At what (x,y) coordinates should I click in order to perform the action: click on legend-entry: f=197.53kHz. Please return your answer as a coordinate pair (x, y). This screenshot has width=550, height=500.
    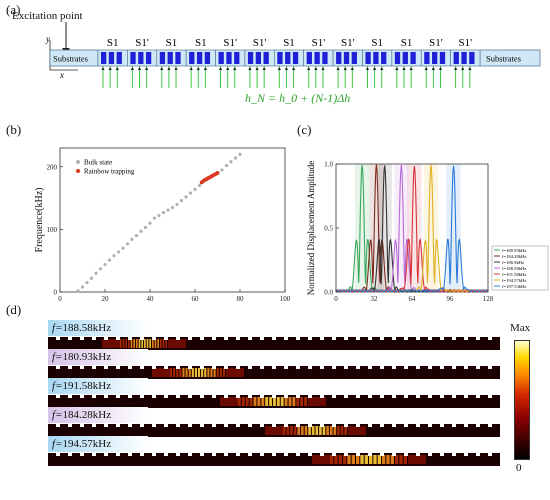
    Looking at the image, I should click on (514, 286).